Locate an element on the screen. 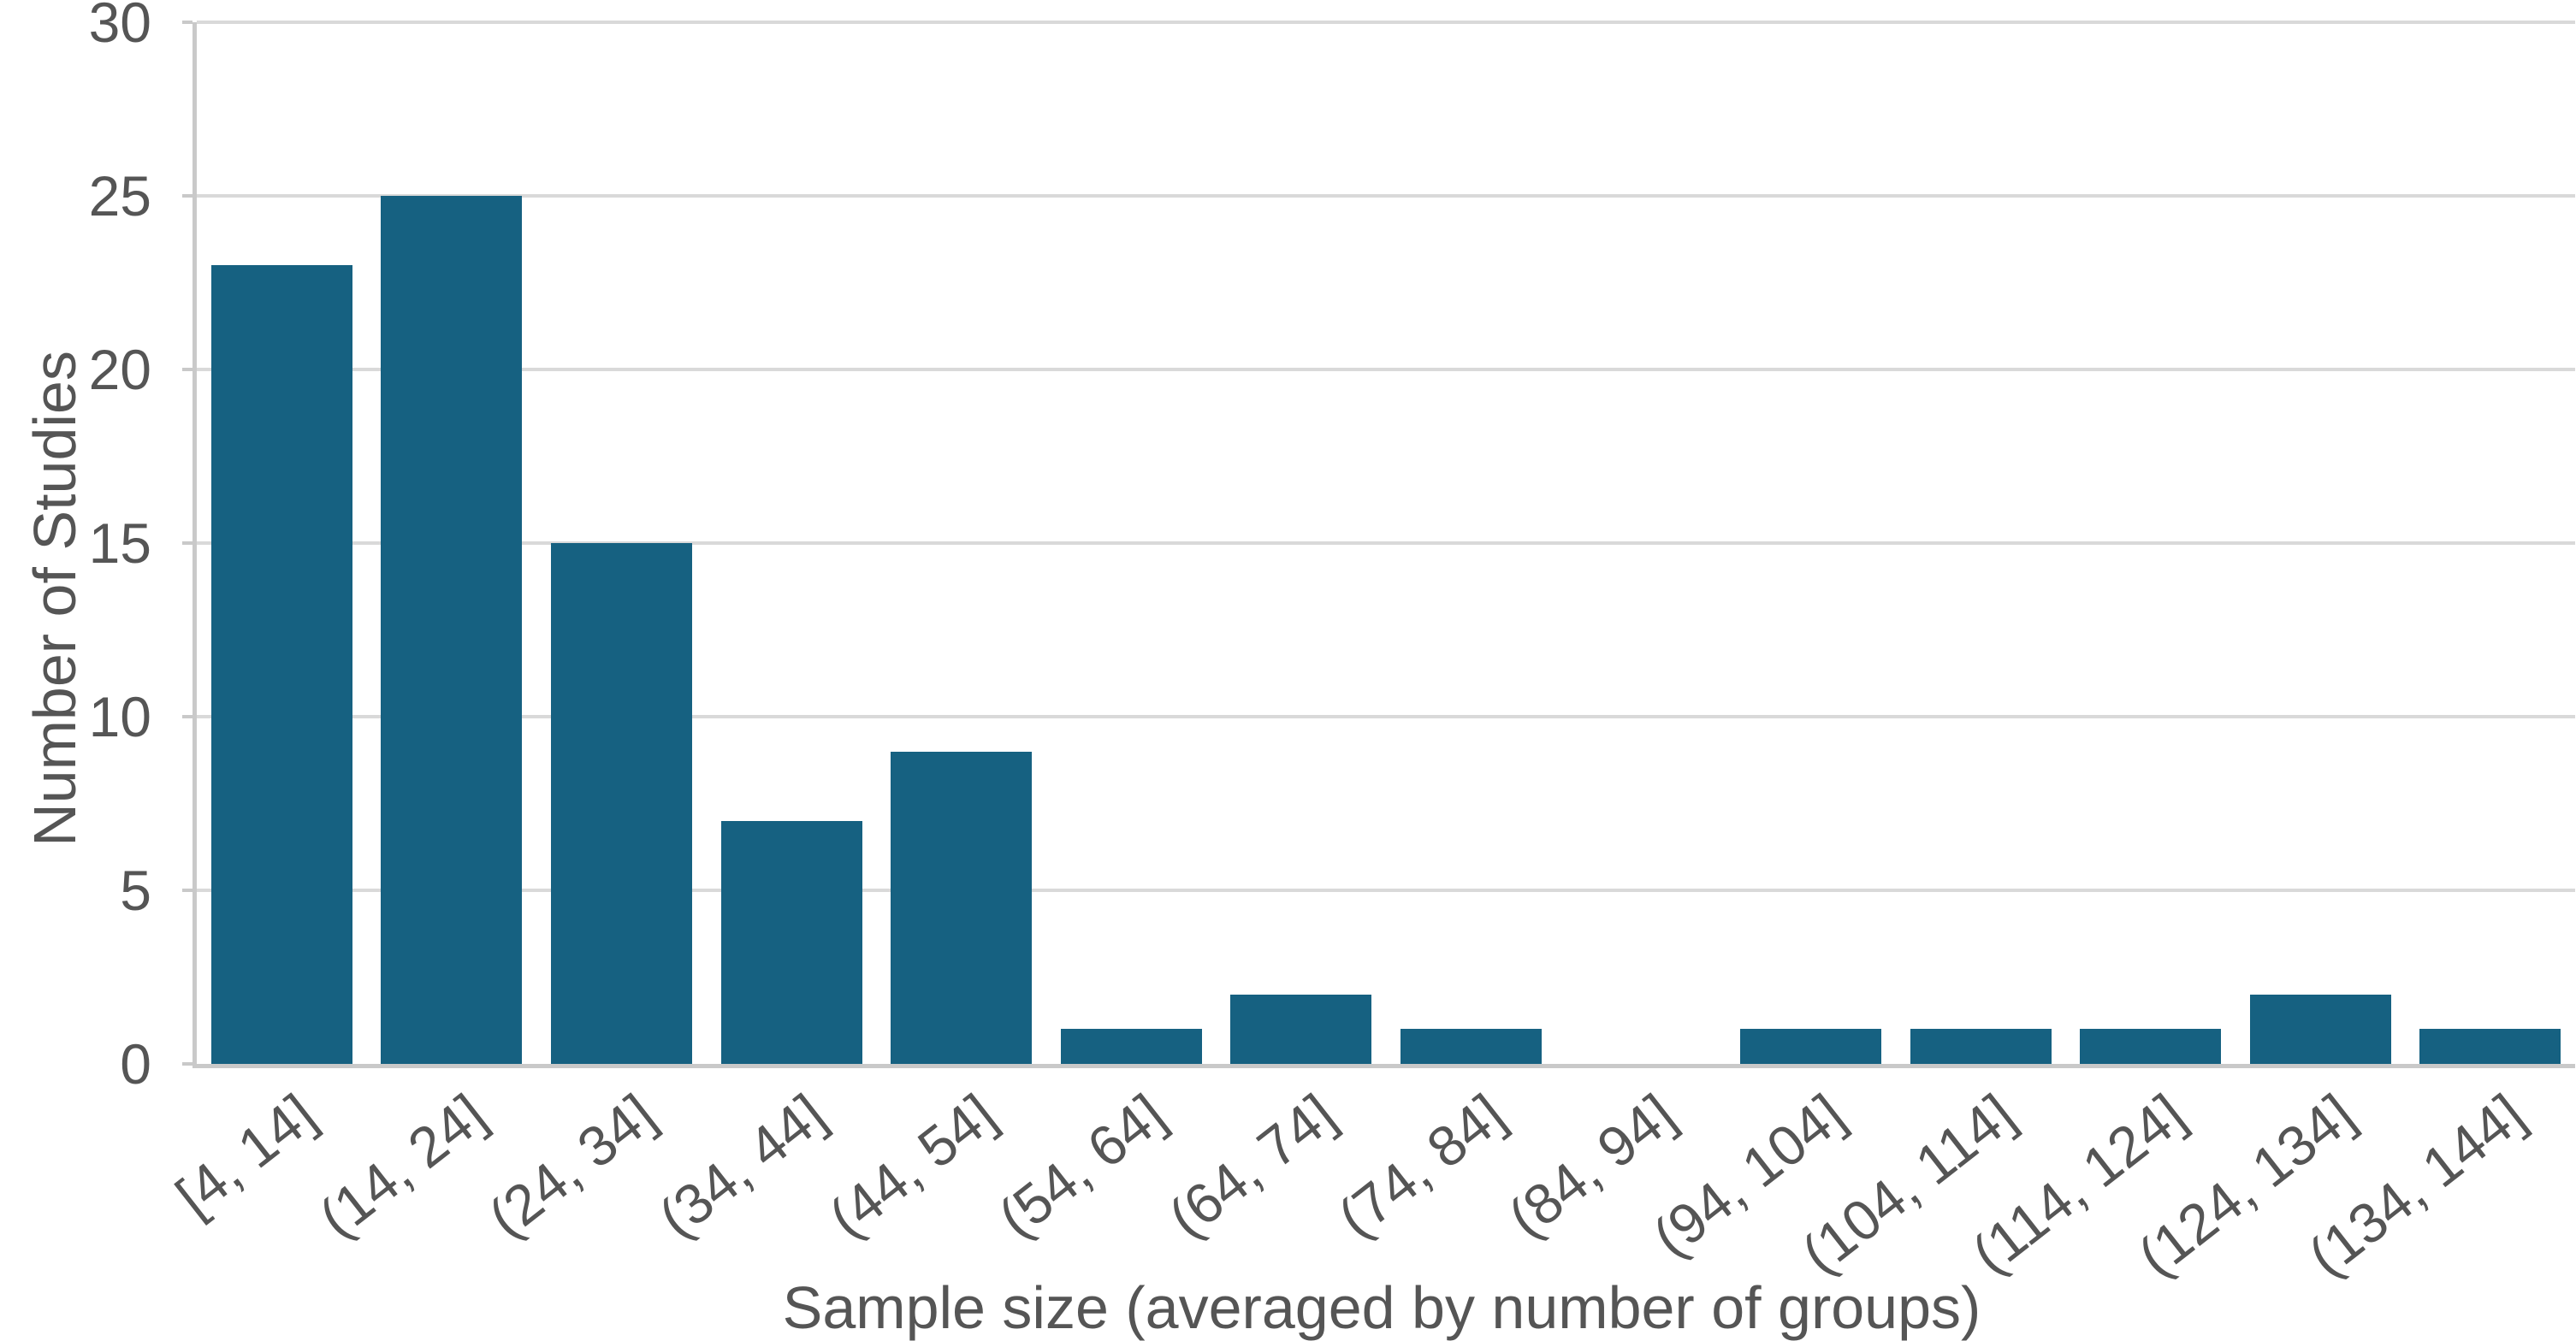 This screenshot has width=2576, height=1341. y-tick-label-0: 0 is located at coordinates (135, 1064).